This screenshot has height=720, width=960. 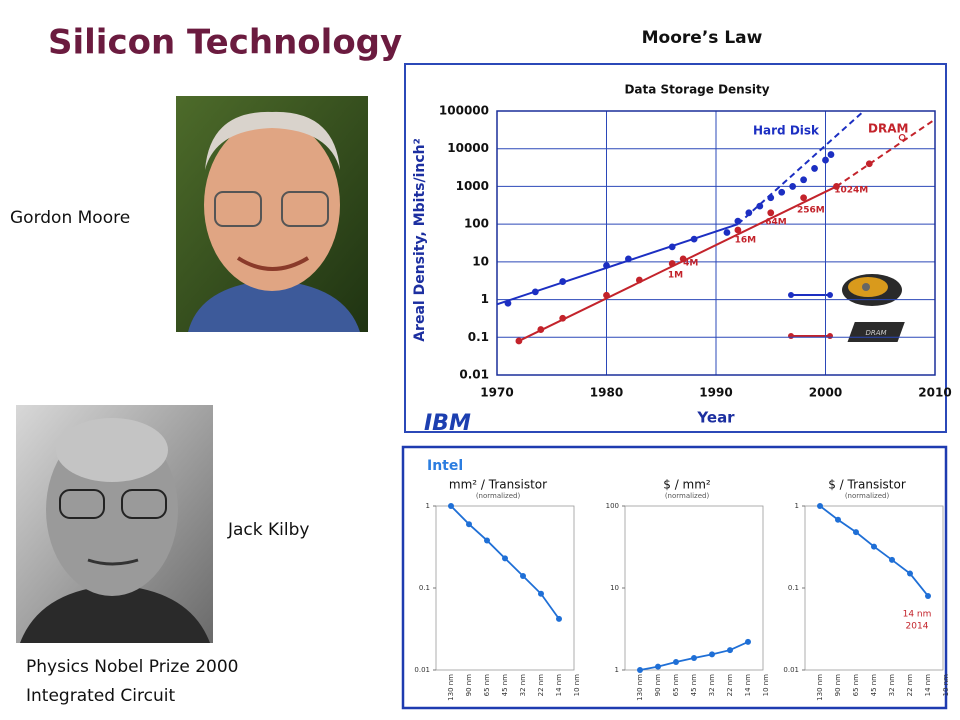 What do you see at coordinates (786, 131) in the screenshot?
I see `series-name: Hard Disk` at bounding box center [786, 131].